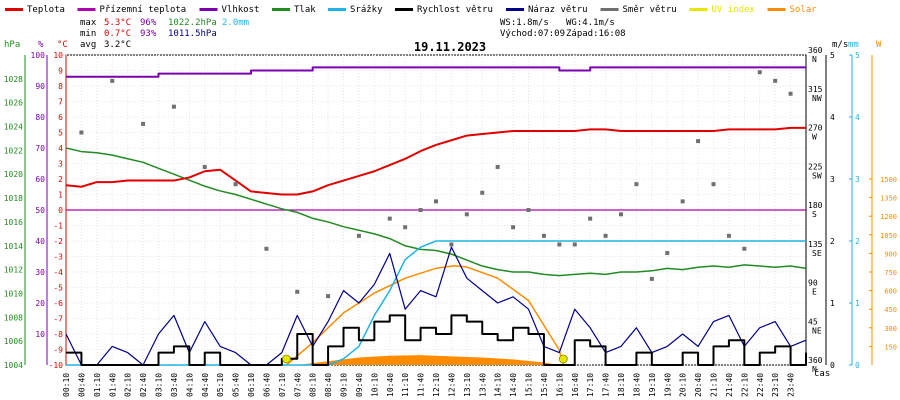  I want to click on time-tick-label: 23:10, so click(775, 385).